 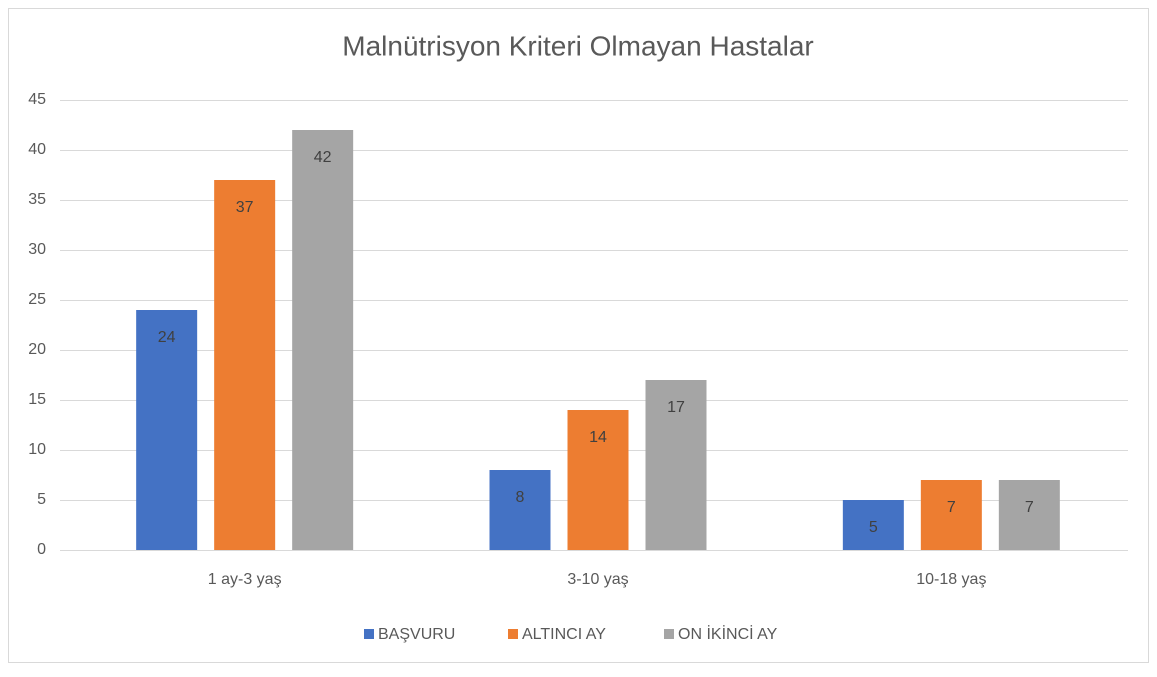 What do you see at coordinates (728, 633) in the screenshot?
I see `legend-label: ON İKİNCİ AY` at bounding box center [728, 633].